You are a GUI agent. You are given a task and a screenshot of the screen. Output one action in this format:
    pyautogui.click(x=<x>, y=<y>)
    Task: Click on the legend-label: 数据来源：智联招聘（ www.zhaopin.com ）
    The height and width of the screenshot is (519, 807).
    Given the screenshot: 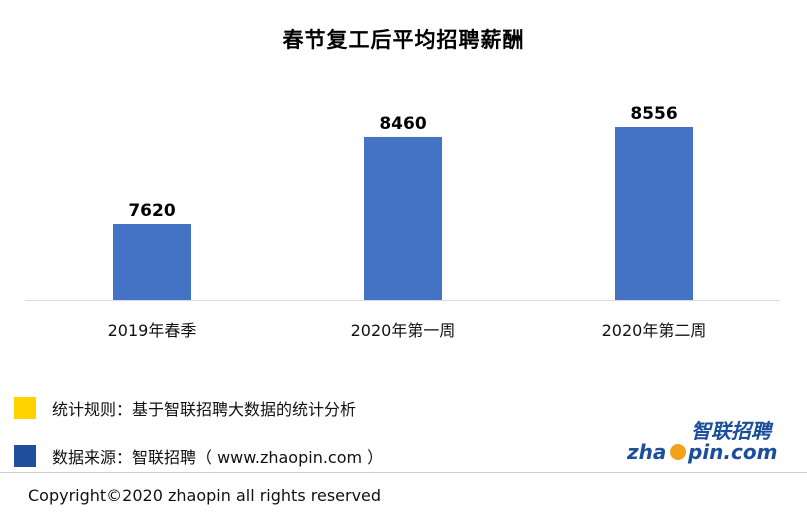 What is the action you would take?
    pyautogui.click(x=218, y=457)
    